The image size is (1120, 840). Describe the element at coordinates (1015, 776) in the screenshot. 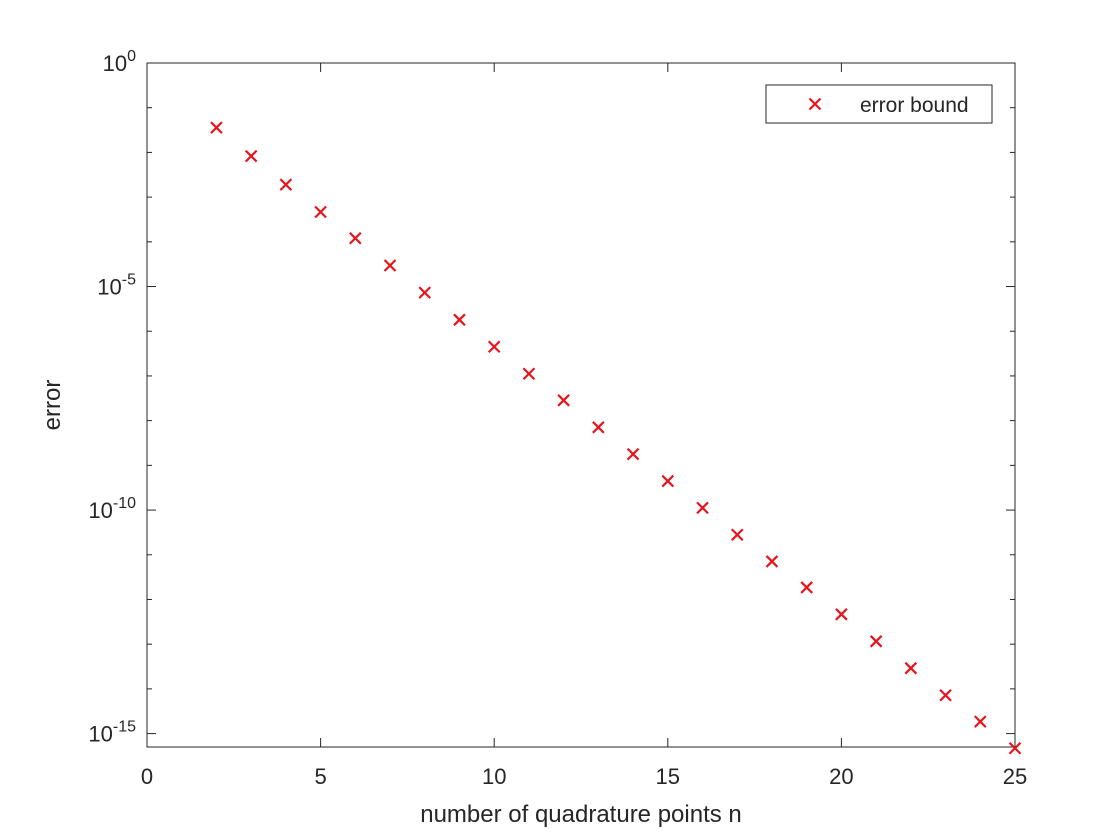

I see `x-tick-label: 25` at that location.